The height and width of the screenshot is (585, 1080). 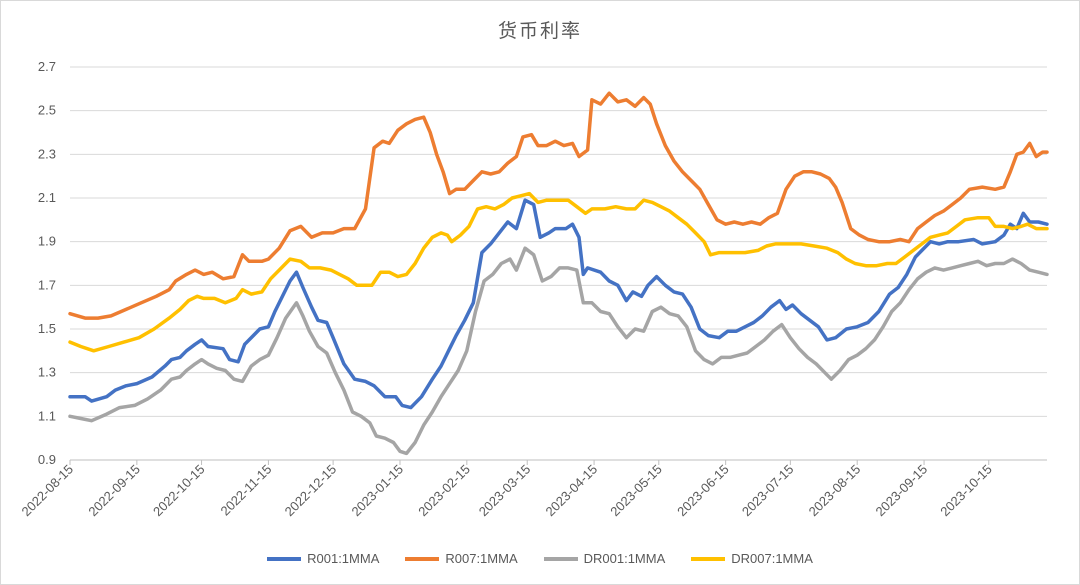 I want to click on y-tick-label: 1.5, so click(x=47, y=328).